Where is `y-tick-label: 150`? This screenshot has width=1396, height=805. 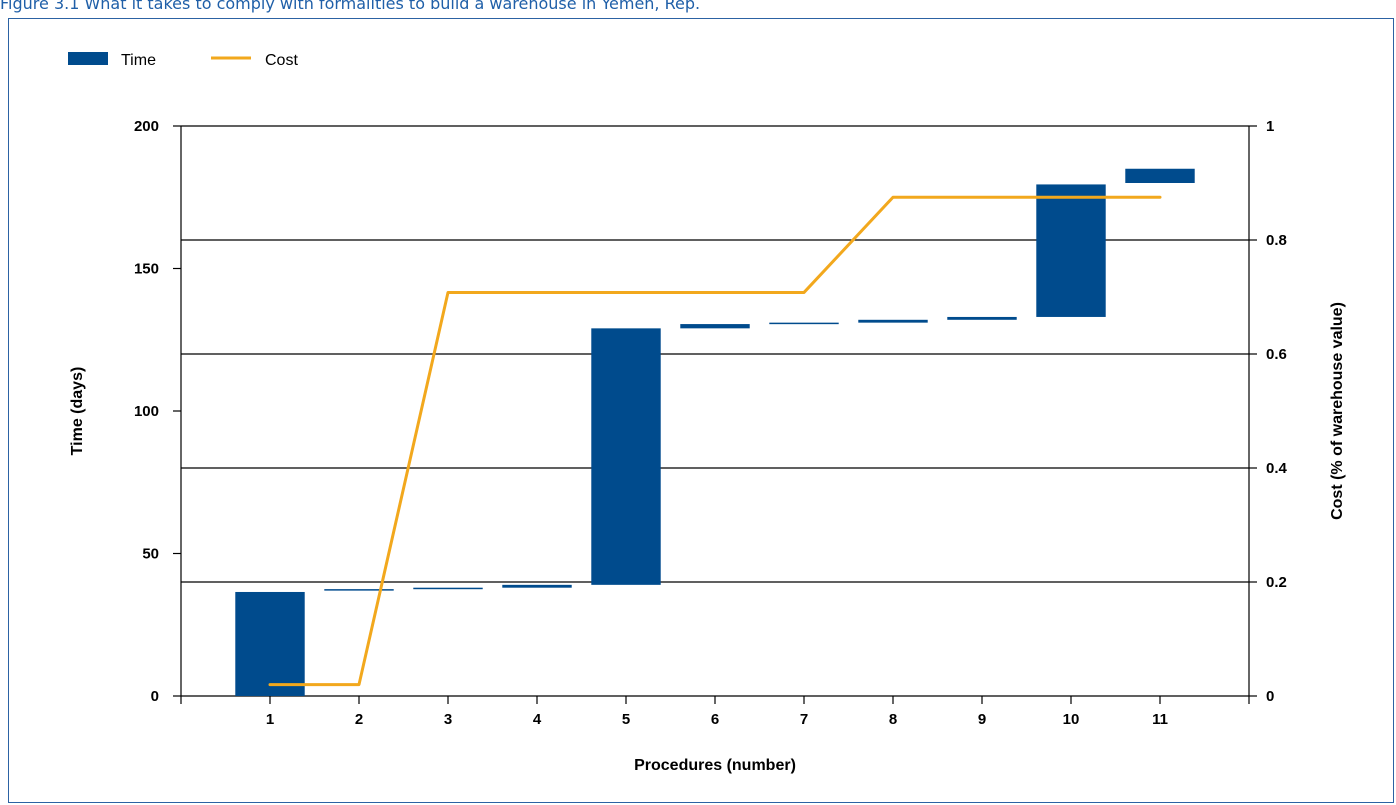 y-tick-label: 150 is located at coordinates (146, 269).